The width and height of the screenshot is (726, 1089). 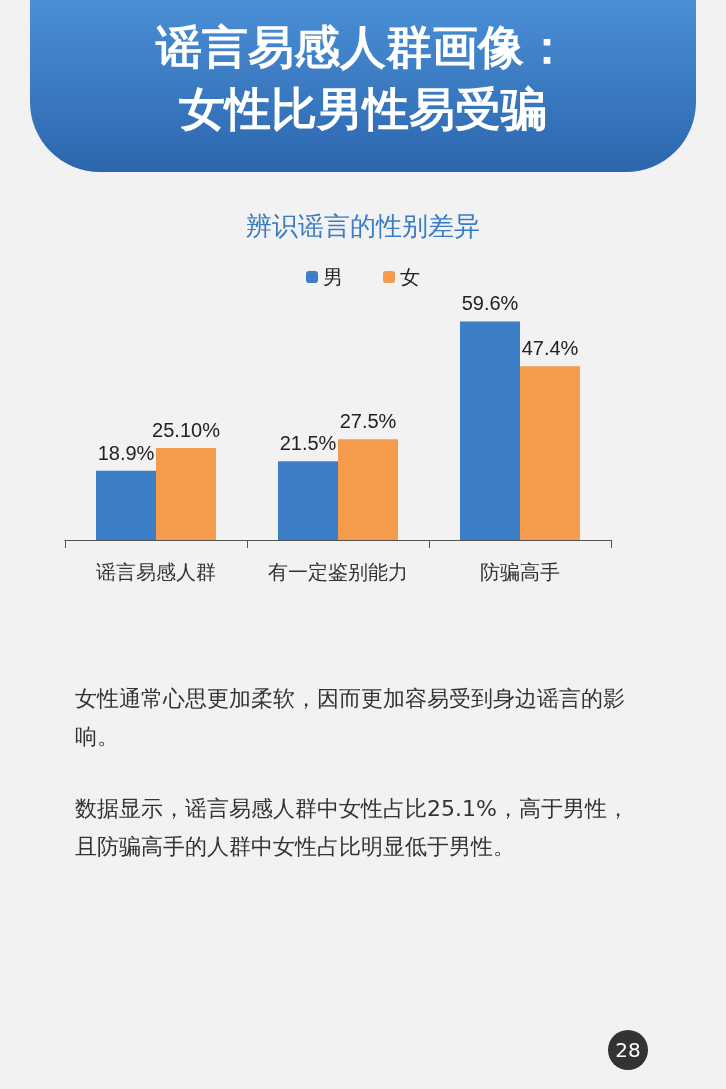 What do you see at coordinates (362, 78) in the screenshot?
I see `chart-title: 谣言易感人群画像：女性比男性易受骗` at bounding box center [362, 78].